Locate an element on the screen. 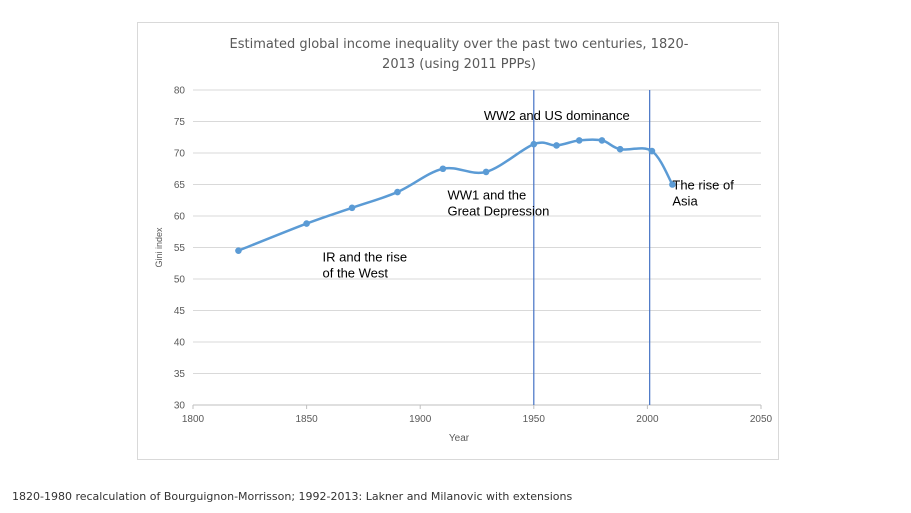 The height and width of the screenshot is (513, 911). y-tick-label: 80 is located at coordinates (180, 91).